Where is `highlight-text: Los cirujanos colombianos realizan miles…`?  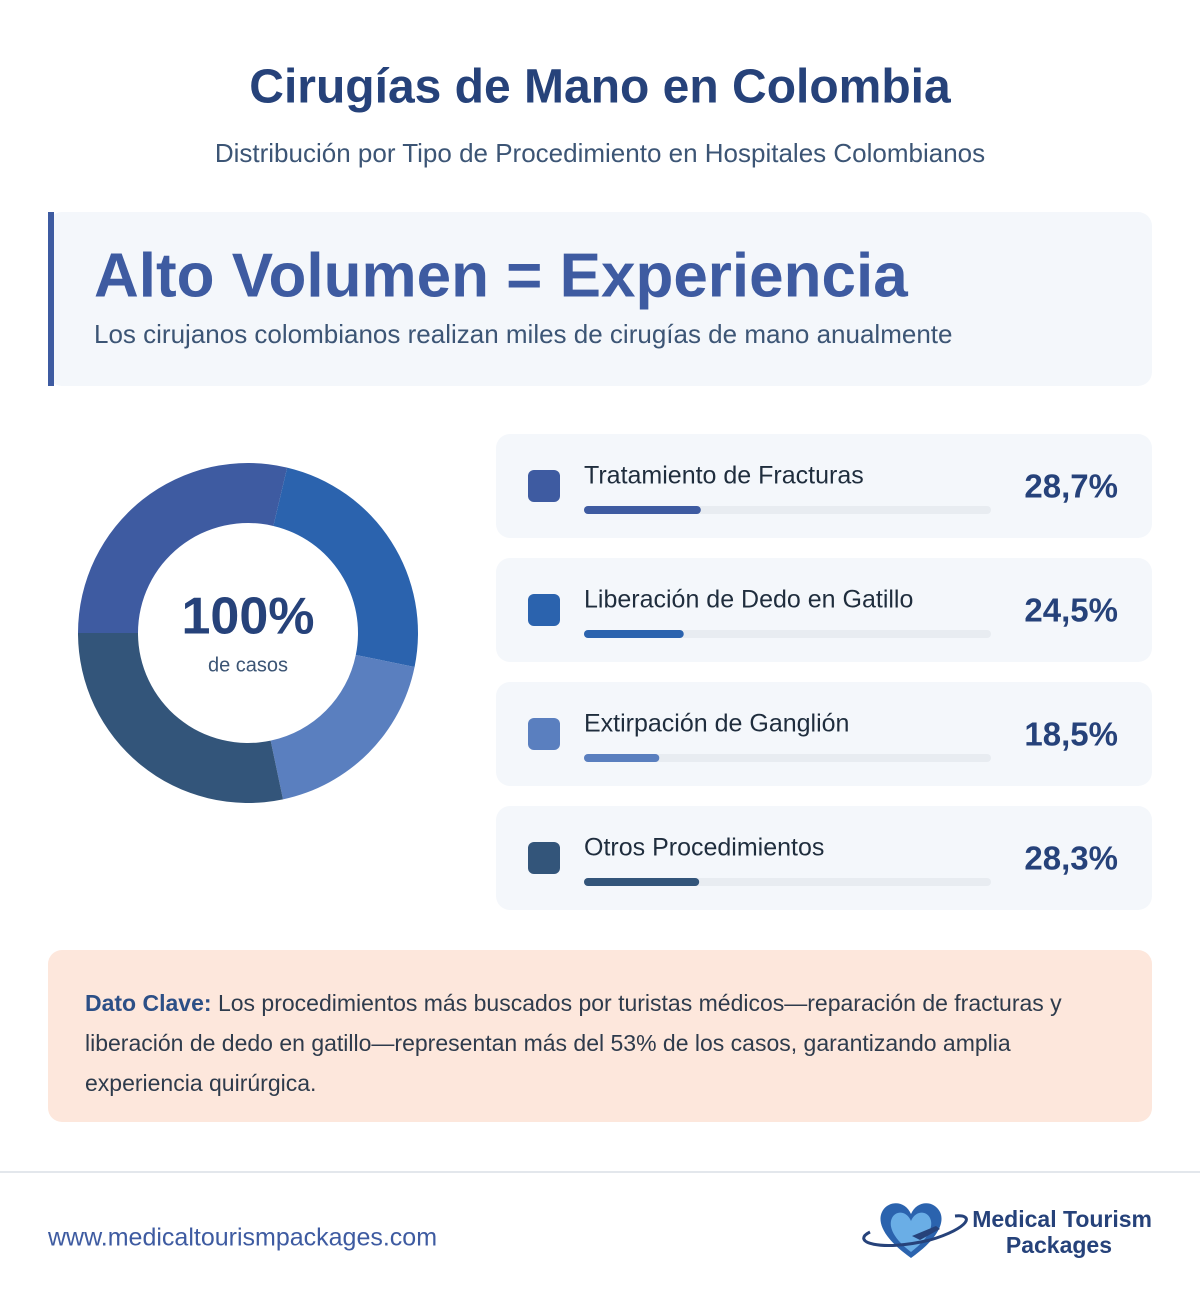 highlight-text: Los cirujanos colombianos realizan miles… is located at coordinates (523, 334).